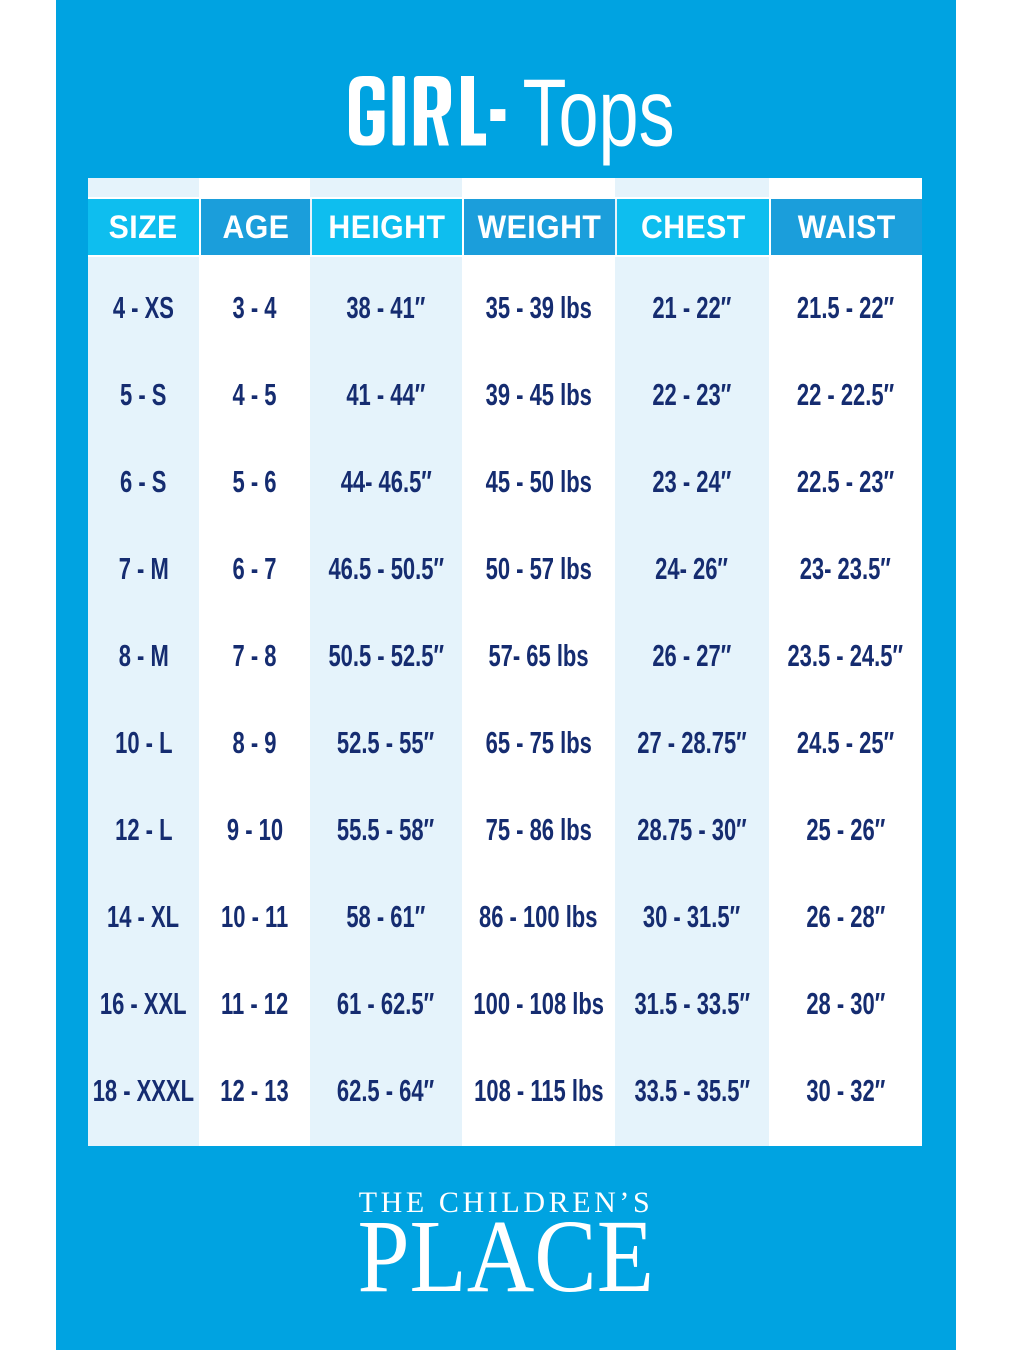 Image resolution: width=1012 pixels, height=1350 pixels. I want to click on svg-text: Tops, so click(599, 113).